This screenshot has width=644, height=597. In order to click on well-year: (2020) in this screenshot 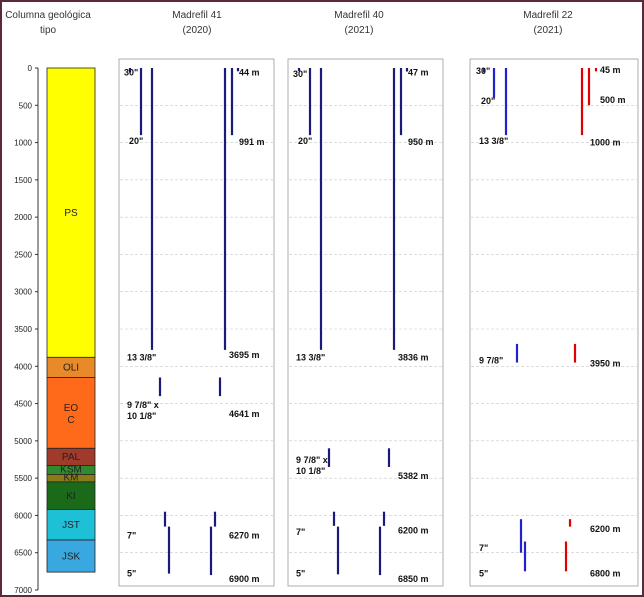, I will do `click(197, 30)`.